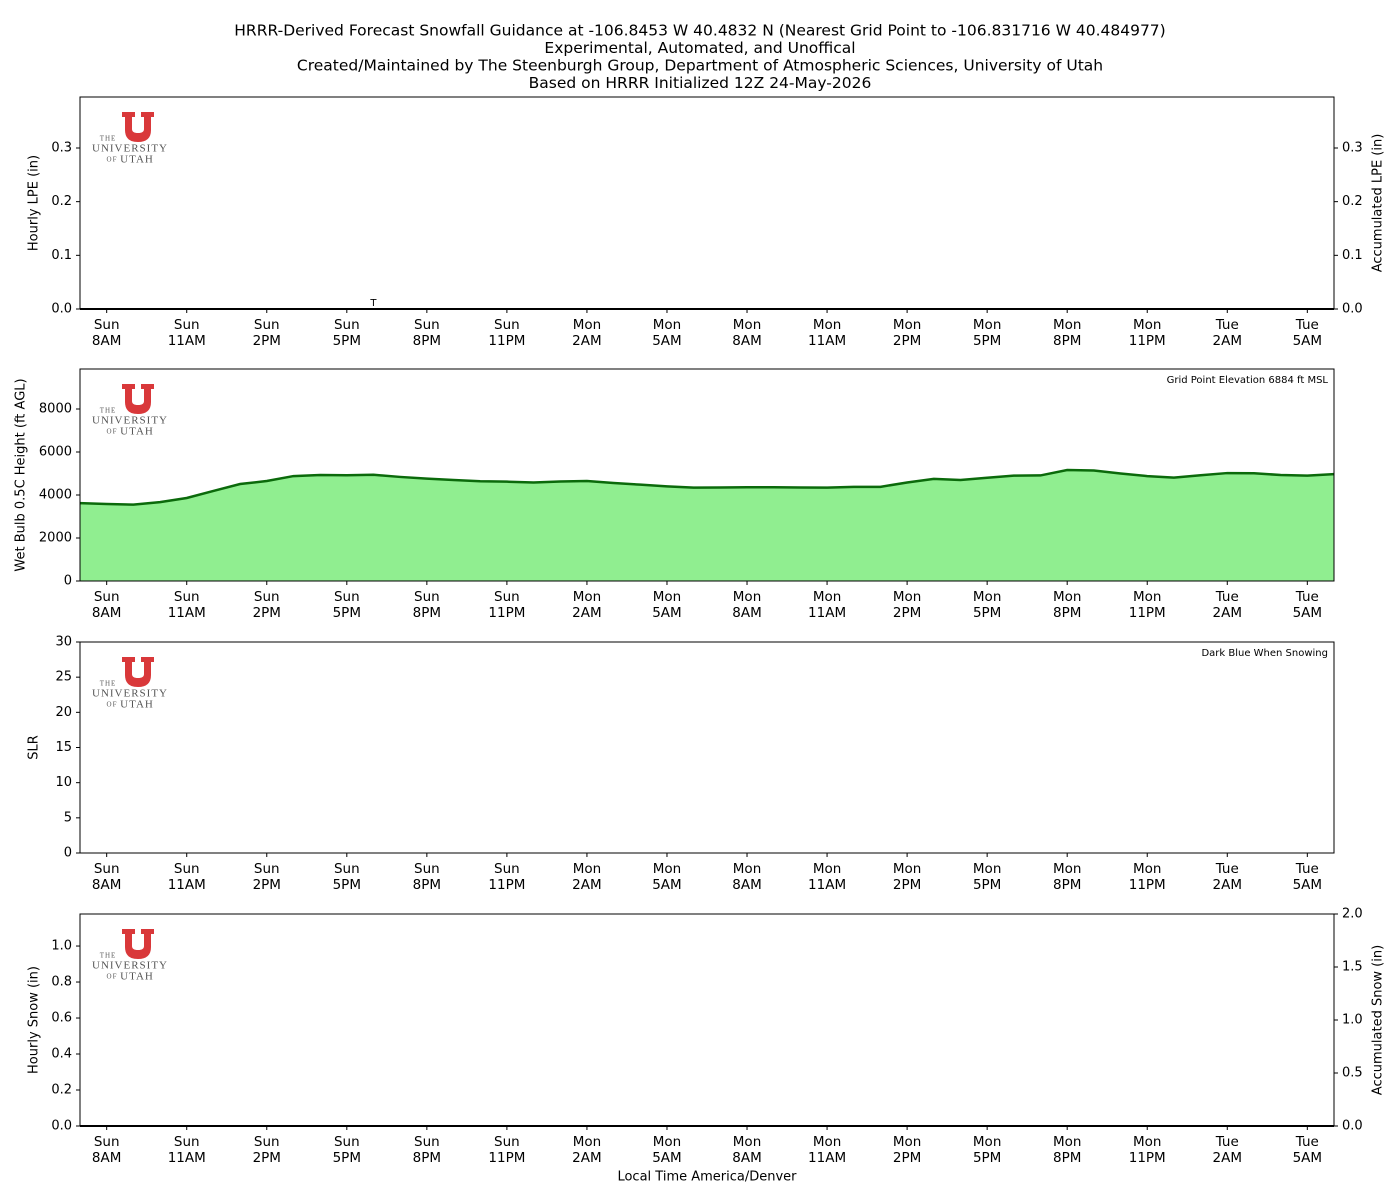  I want to click on y-tick-label: 1.0, so click(61, 946).